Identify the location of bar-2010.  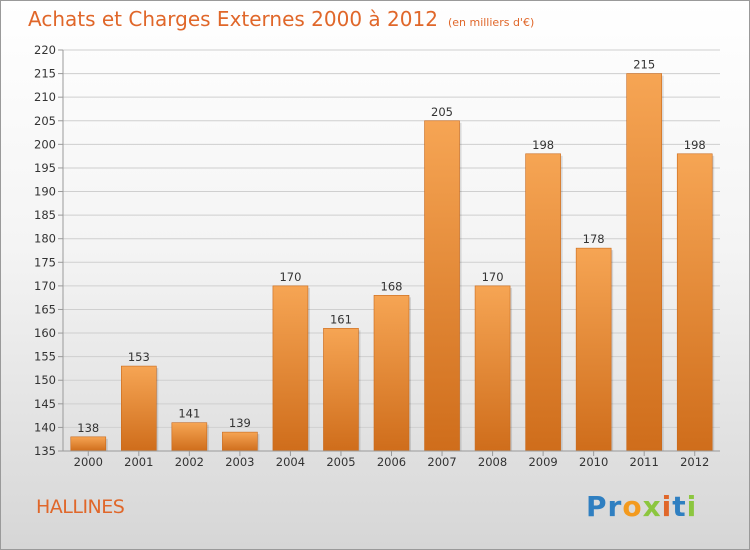
(593, 349).